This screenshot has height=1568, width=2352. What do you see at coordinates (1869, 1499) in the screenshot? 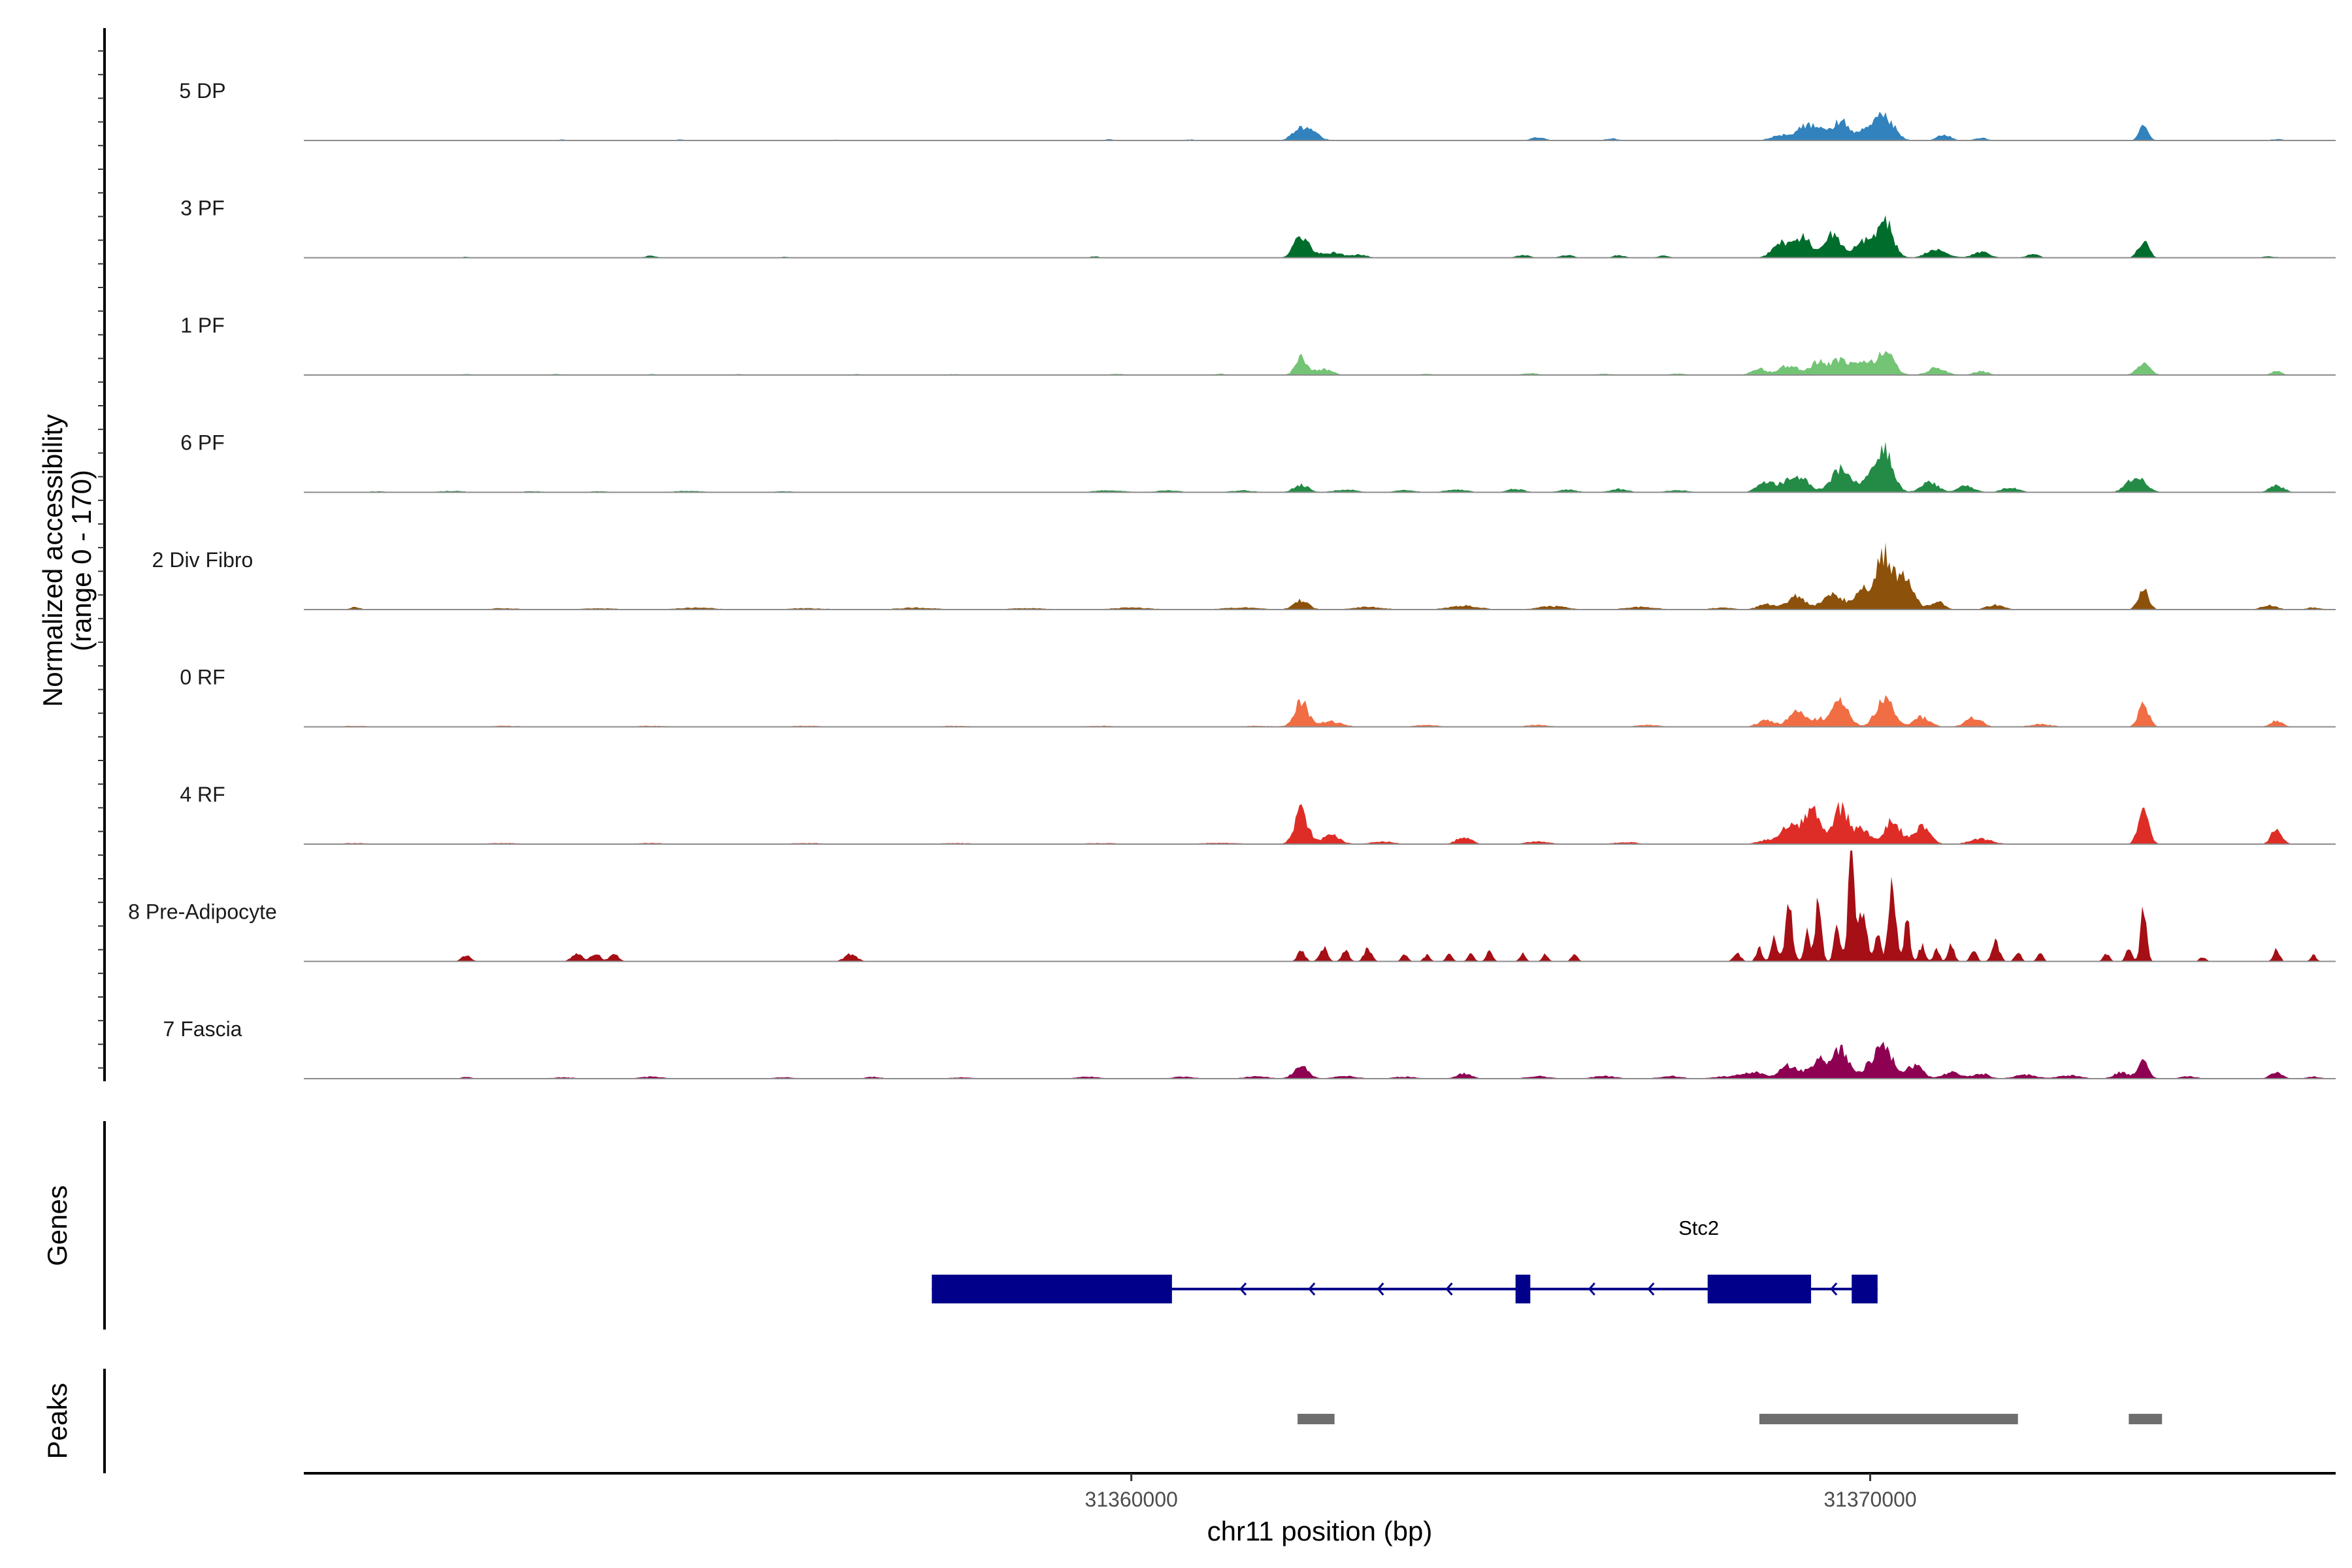
I see `x-tick-label: 31370000` at bounding box center [1869, 1499].